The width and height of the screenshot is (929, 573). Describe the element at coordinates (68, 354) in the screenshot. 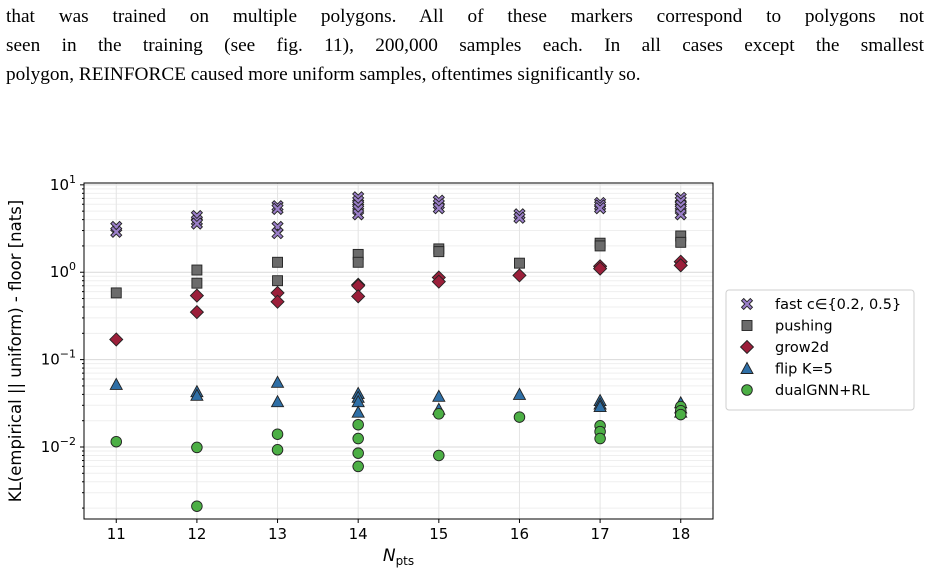

I see `y-tick-exponent: −1` at that location.